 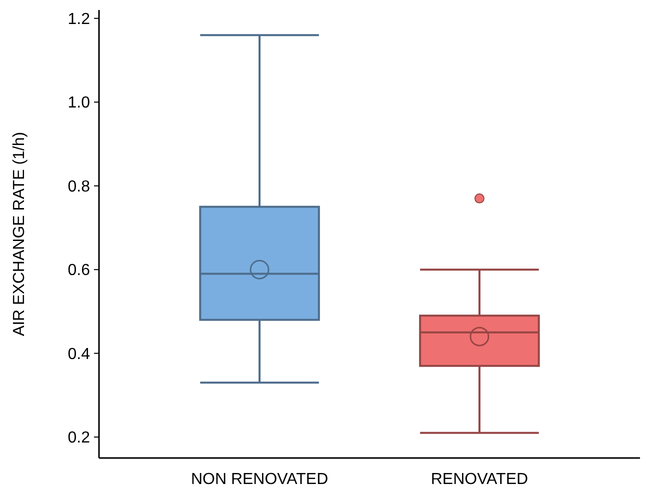 I want to click on y-tick-label: 1.2, so click(x=79, y=19).